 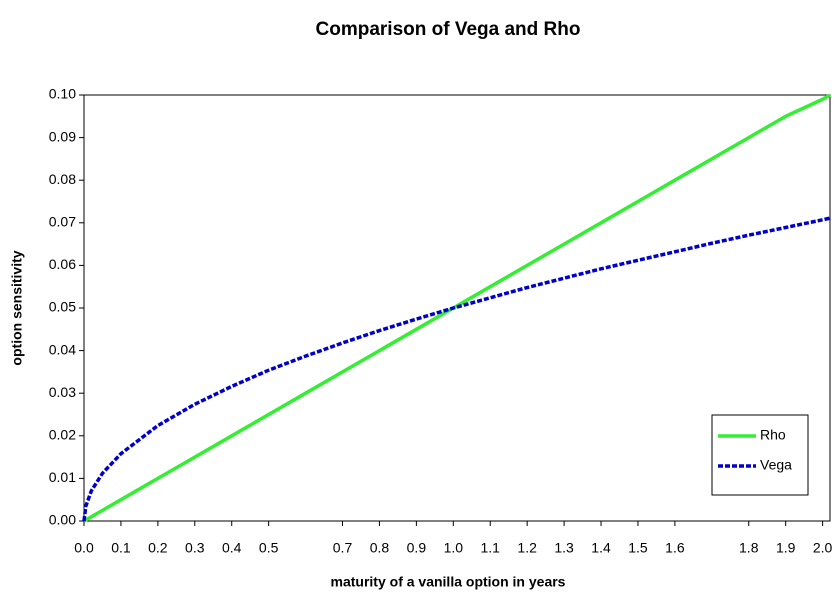 I want to click on x-tick-label: 0.9, so click(x=417, y=548).